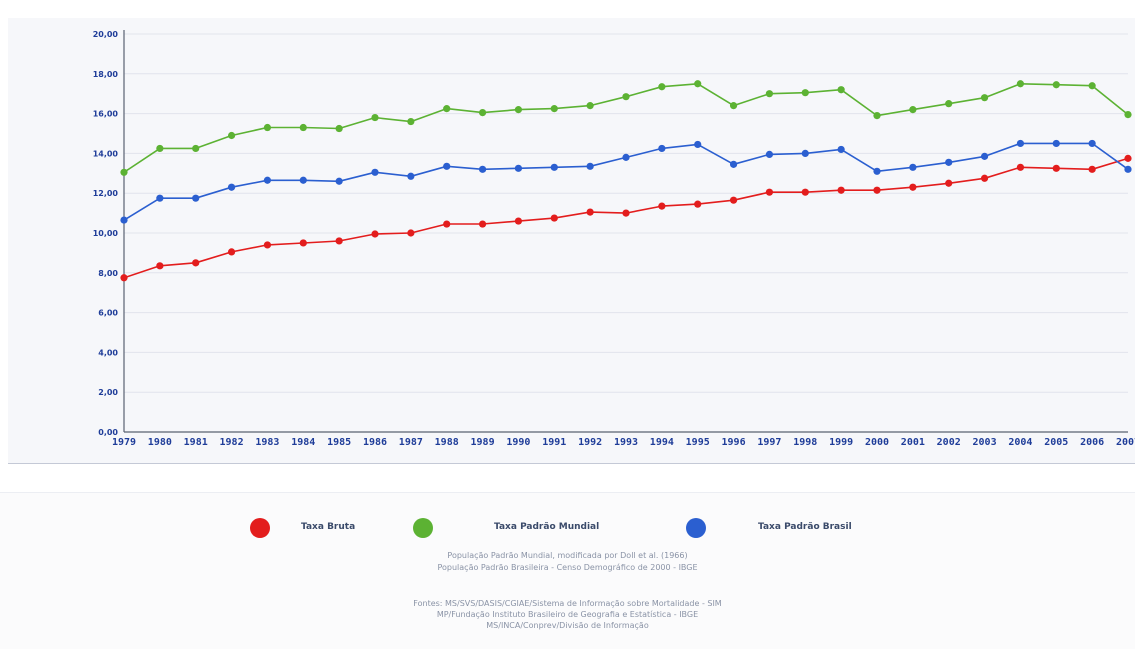 The height and width of the screenshot is (649, 1135). What do you see at coordinates (124, 442) in the screenshot?
I see `x-tick-label: 1979` at bounding box center [124, 442].